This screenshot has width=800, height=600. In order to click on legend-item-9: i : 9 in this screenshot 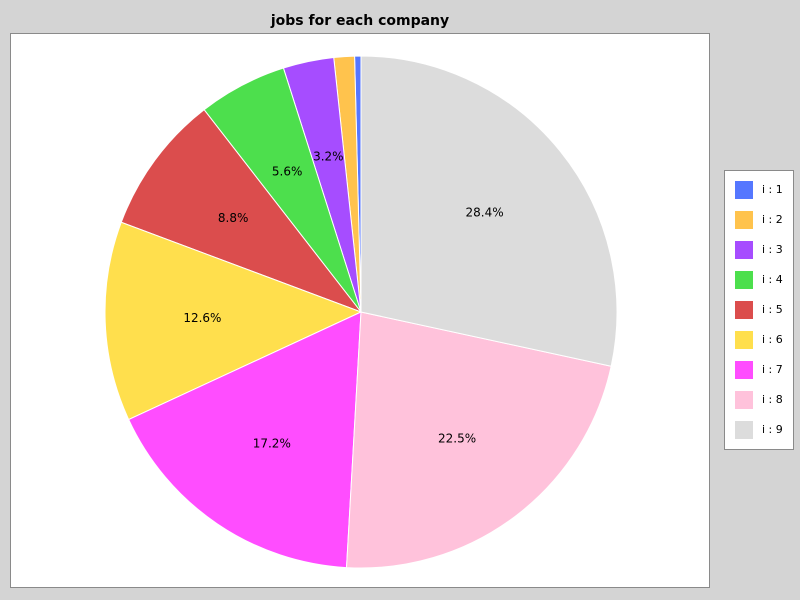, I will do `click(763, 431)`.